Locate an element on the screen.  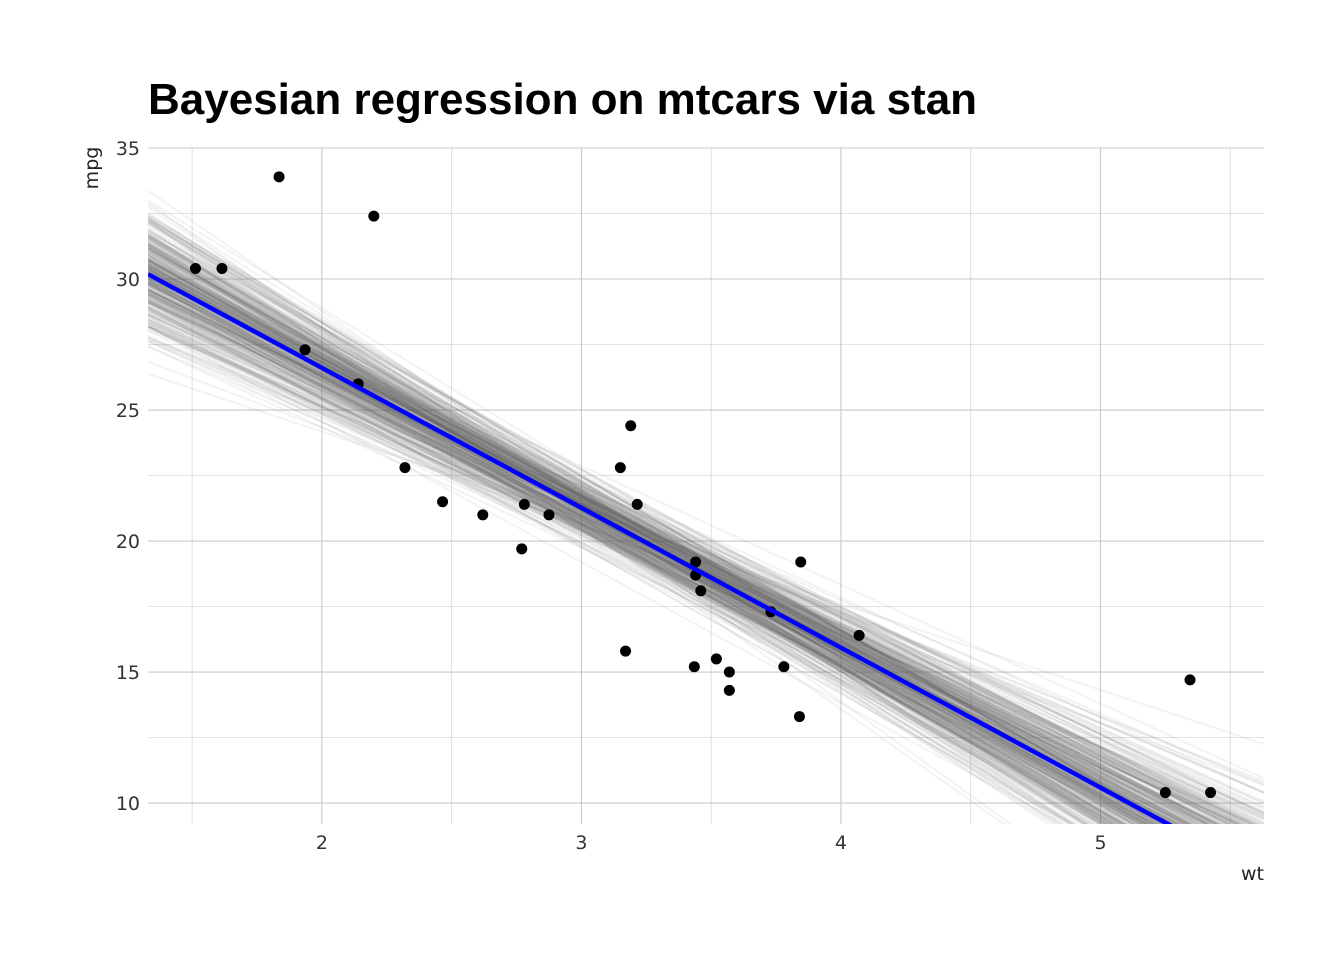
x-tick-label: 5 is located at coordinates (1100, 843).